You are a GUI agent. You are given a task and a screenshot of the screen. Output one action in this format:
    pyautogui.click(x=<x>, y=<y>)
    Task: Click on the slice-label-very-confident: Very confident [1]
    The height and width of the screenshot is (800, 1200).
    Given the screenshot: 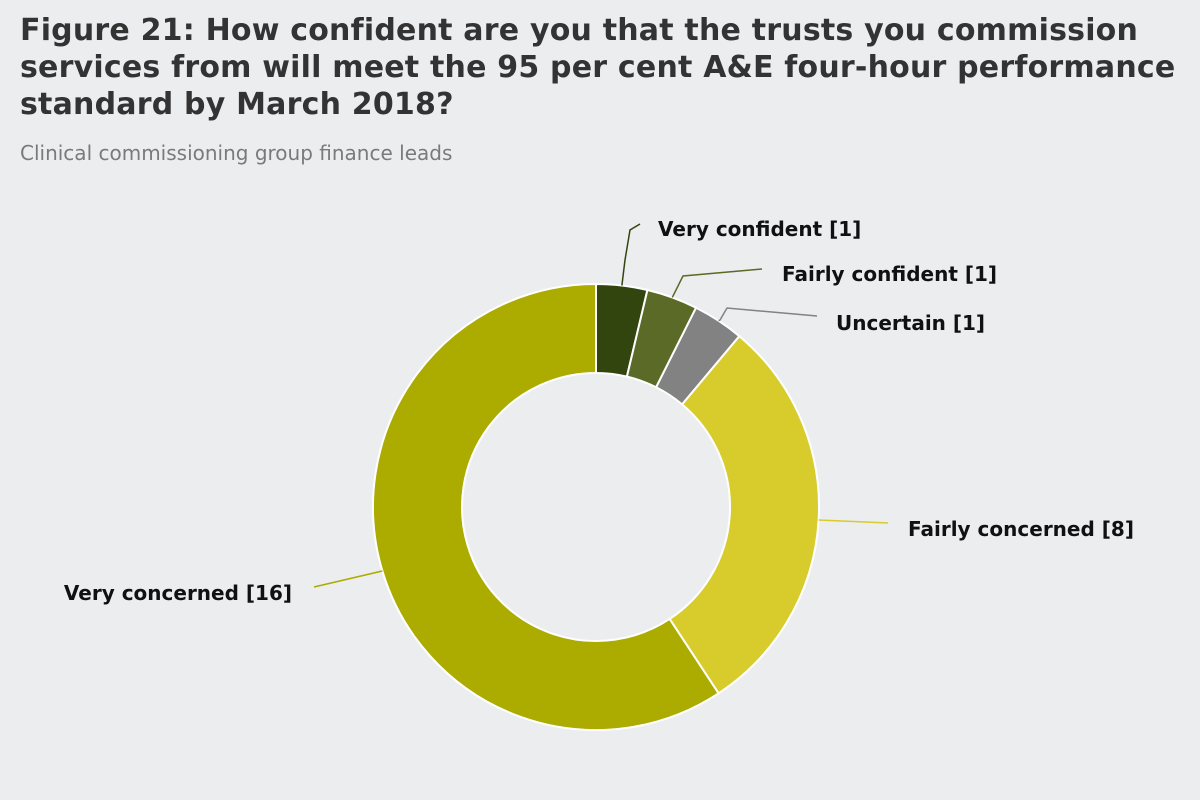 What is the action you would take?
    pyautogui.click(x=759, y=229)
    